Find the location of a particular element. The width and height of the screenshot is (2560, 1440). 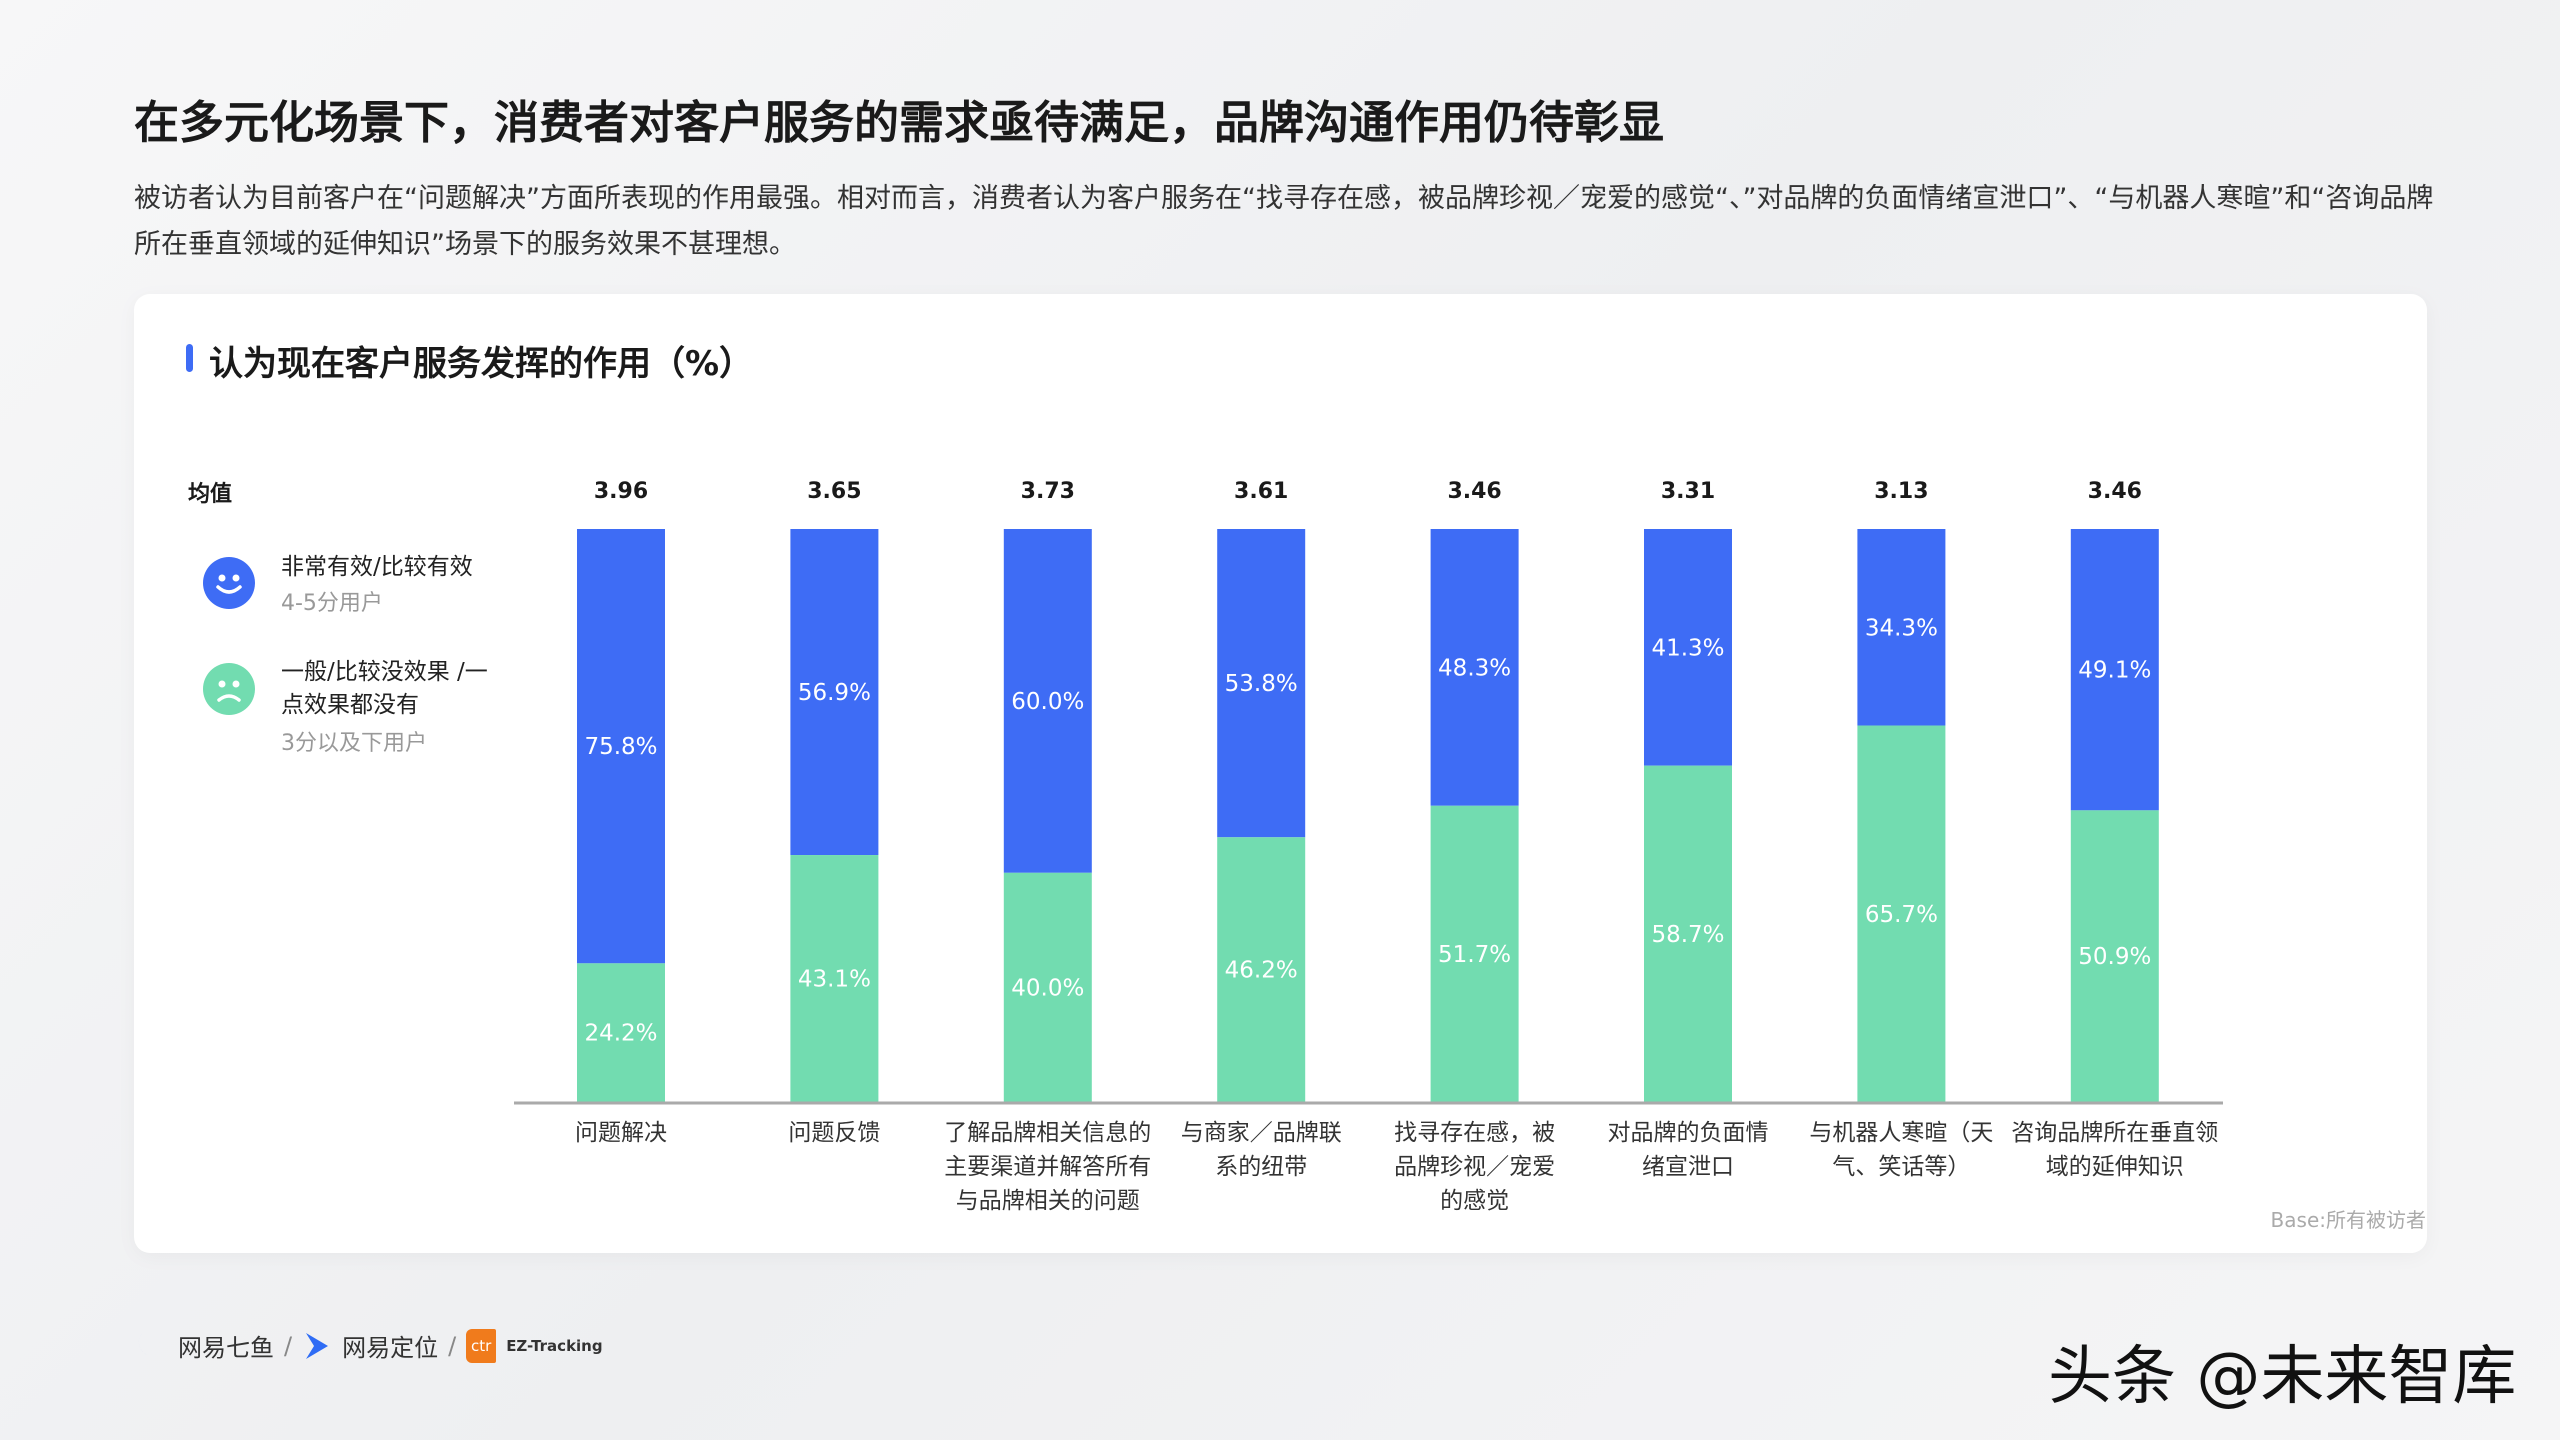

chart-title: 认为现在客户服务发挥的作用（%） is located at coordinates (481, 364).